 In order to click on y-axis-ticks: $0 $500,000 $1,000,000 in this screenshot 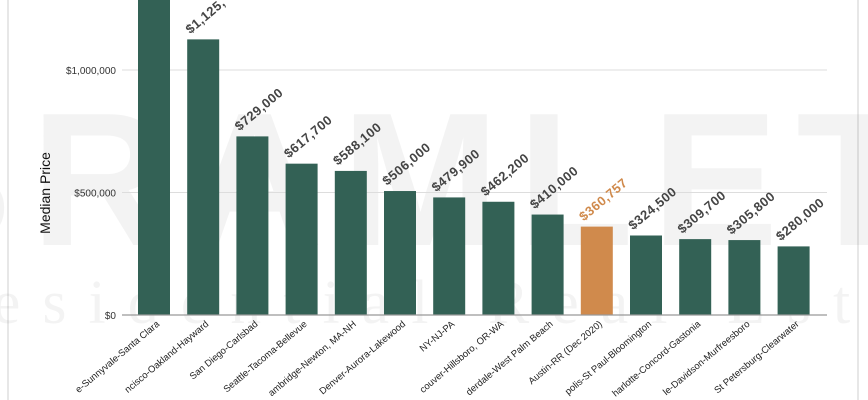, I will do `click(91, 194)`.